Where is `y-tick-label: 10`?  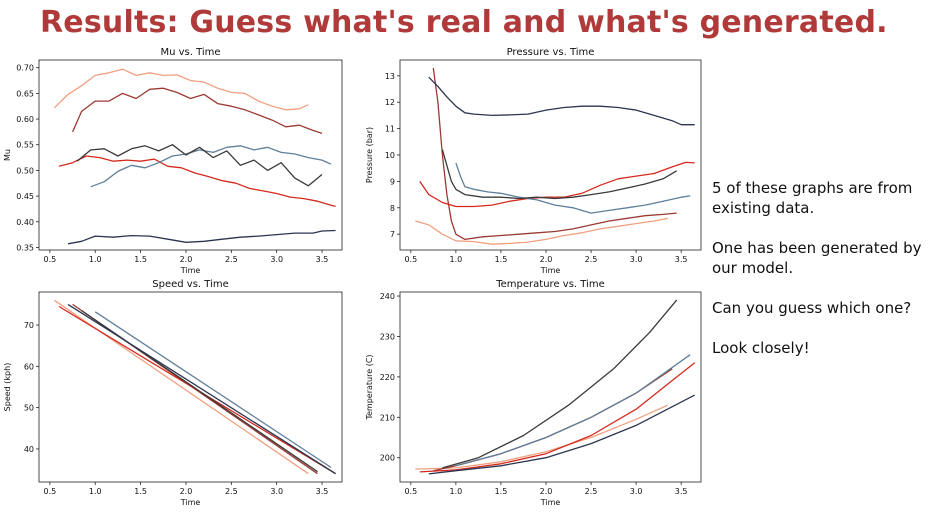
y-tick-label: 10 is located at coordinates (390, 155).